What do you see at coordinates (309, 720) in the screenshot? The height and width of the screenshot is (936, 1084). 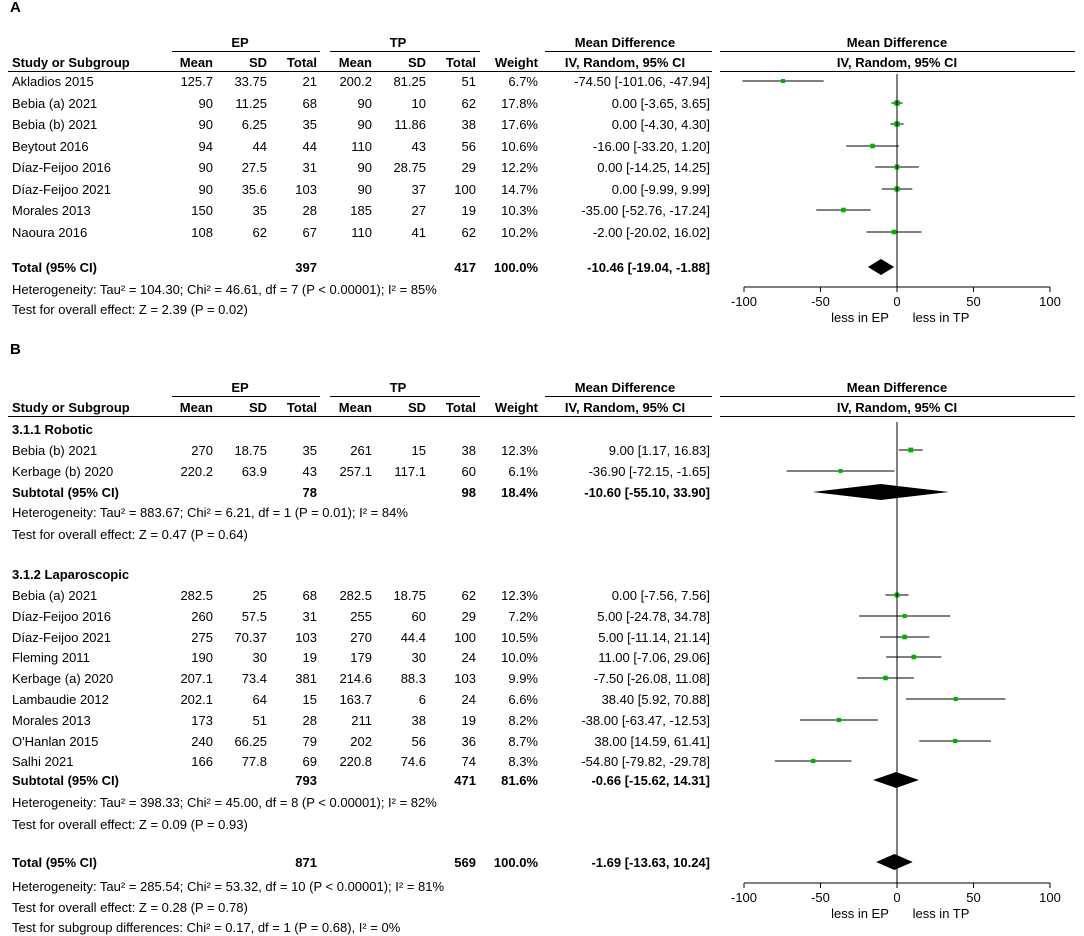 I see `b-lap-row-ep-total: 28` at bounding box center [309, 720].